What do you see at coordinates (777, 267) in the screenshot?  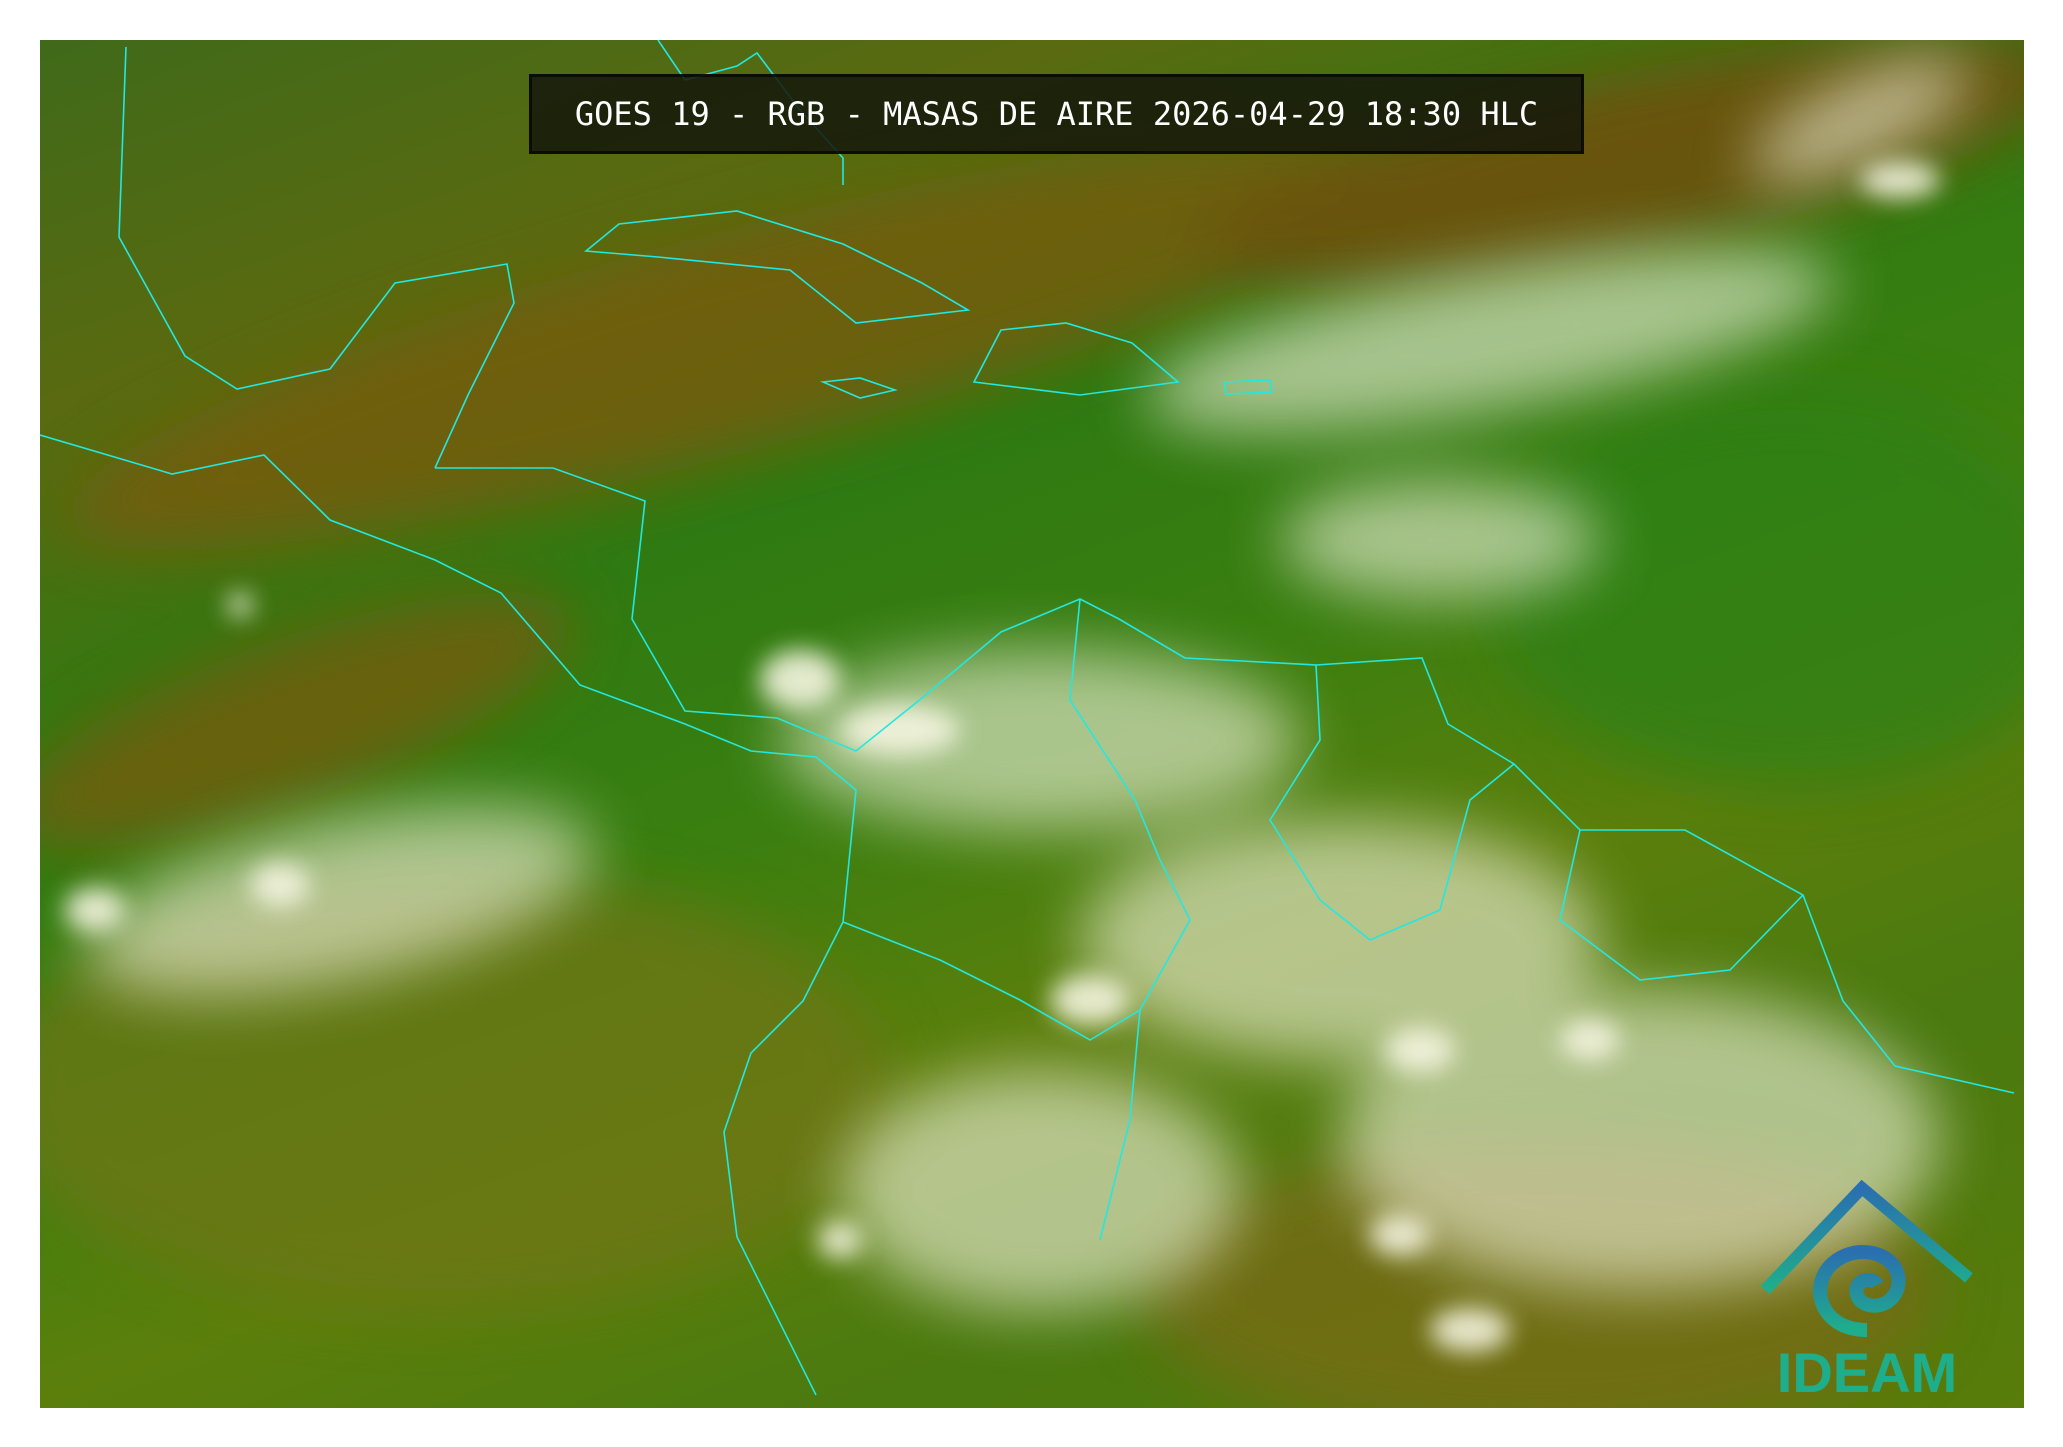 I see `cuba` at bounding box center [777, 267].